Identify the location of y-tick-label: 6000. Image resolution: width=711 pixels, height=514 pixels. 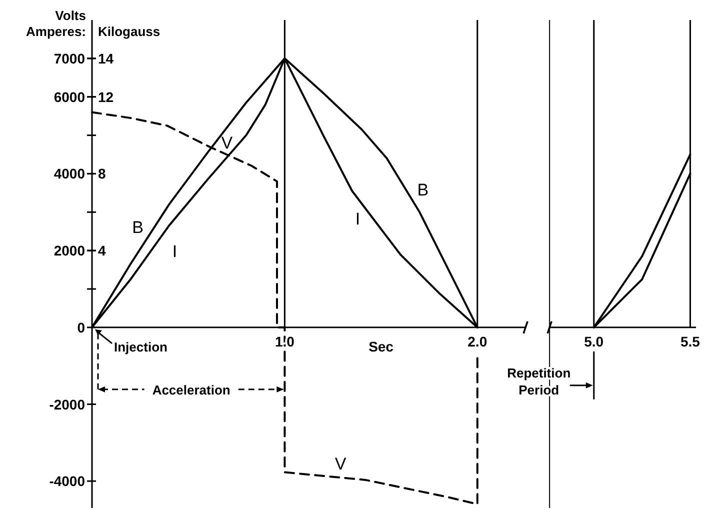
(70, 96).